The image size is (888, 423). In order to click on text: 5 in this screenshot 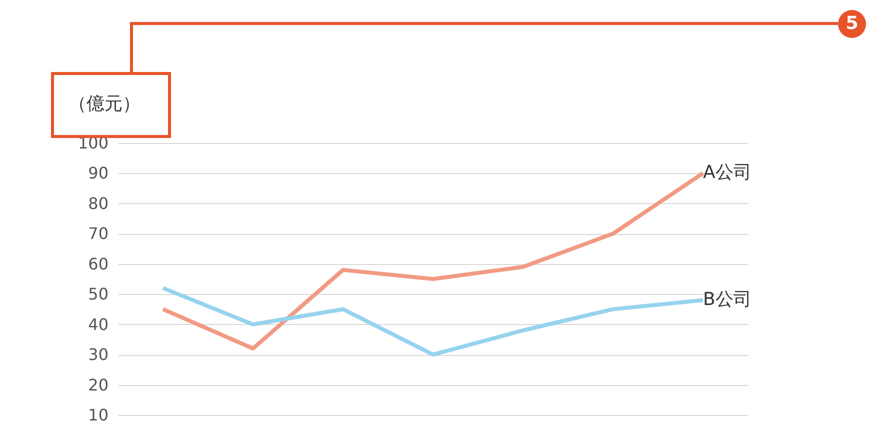, I will do `click(852, 24)`.